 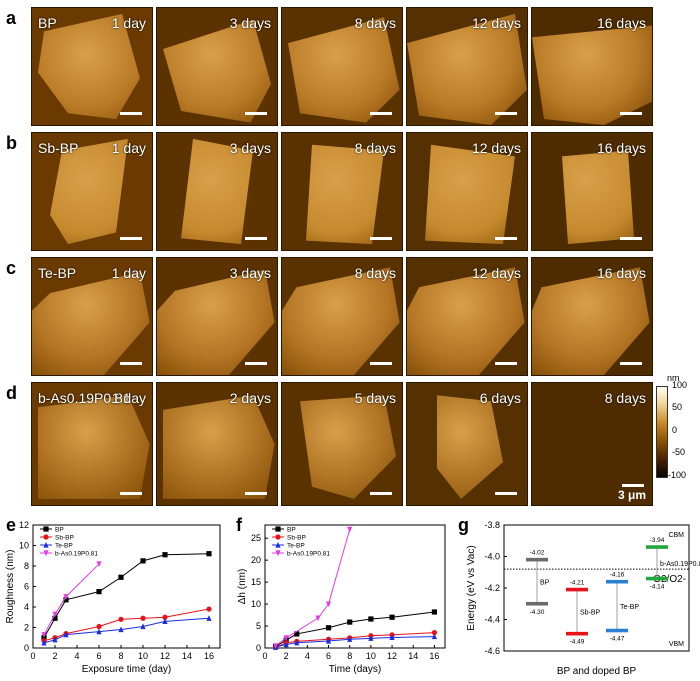 I want to click on x-tick-label: 12, so click(x=392, y=656).